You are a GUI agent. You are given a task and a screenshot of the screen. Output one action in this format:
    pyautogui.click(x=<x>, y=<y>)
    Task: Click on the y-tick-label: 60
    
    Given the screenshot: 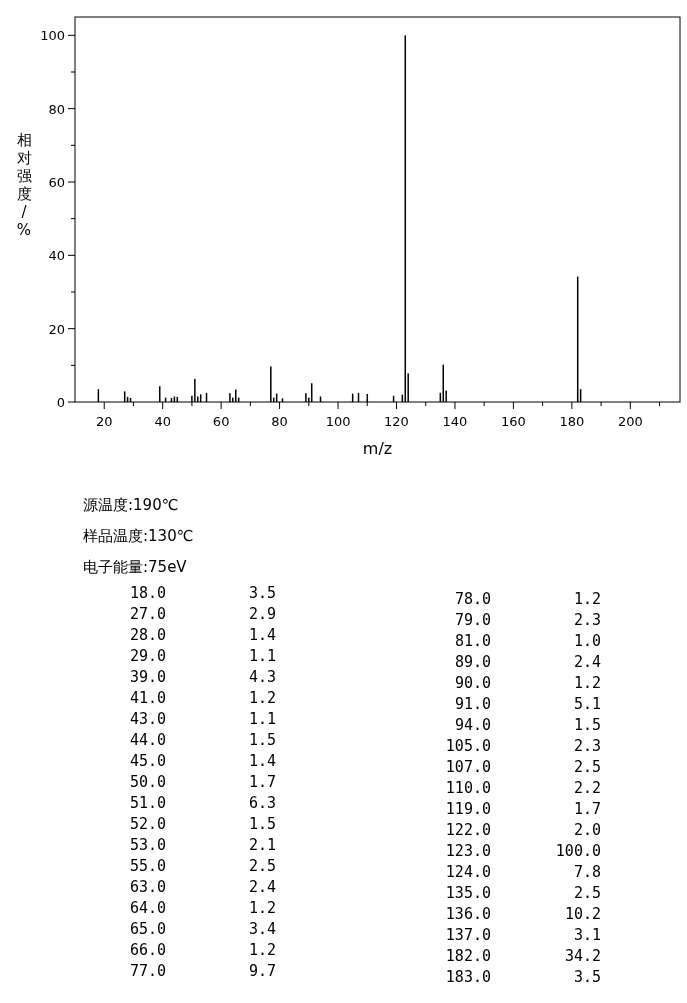 What is the action you would take?
    pyautogui.click(x=56, y=182)
    